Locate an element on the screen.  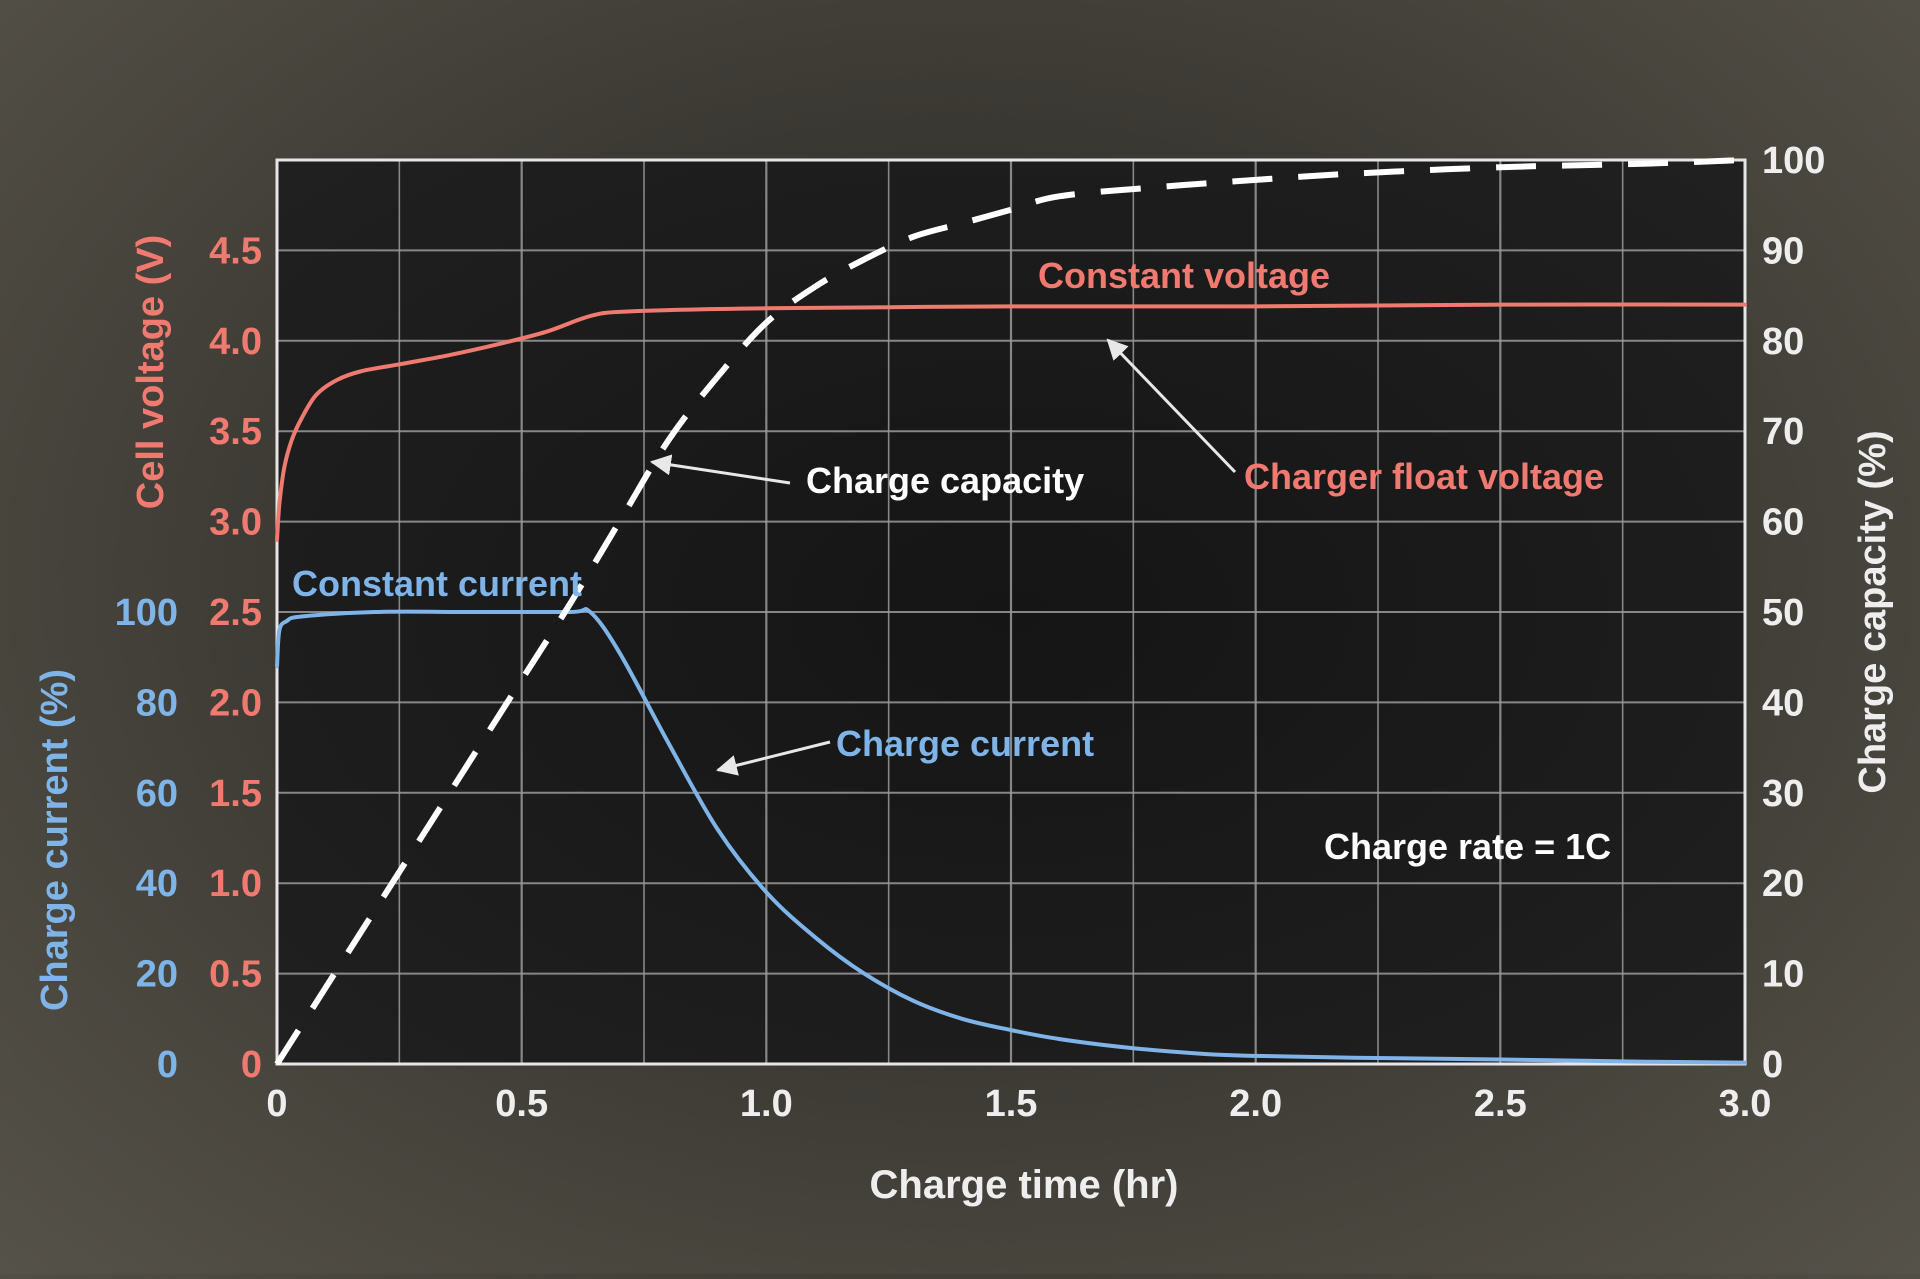
y-voltage-tick-label: 0.5 is located at coordinates (235, 975).